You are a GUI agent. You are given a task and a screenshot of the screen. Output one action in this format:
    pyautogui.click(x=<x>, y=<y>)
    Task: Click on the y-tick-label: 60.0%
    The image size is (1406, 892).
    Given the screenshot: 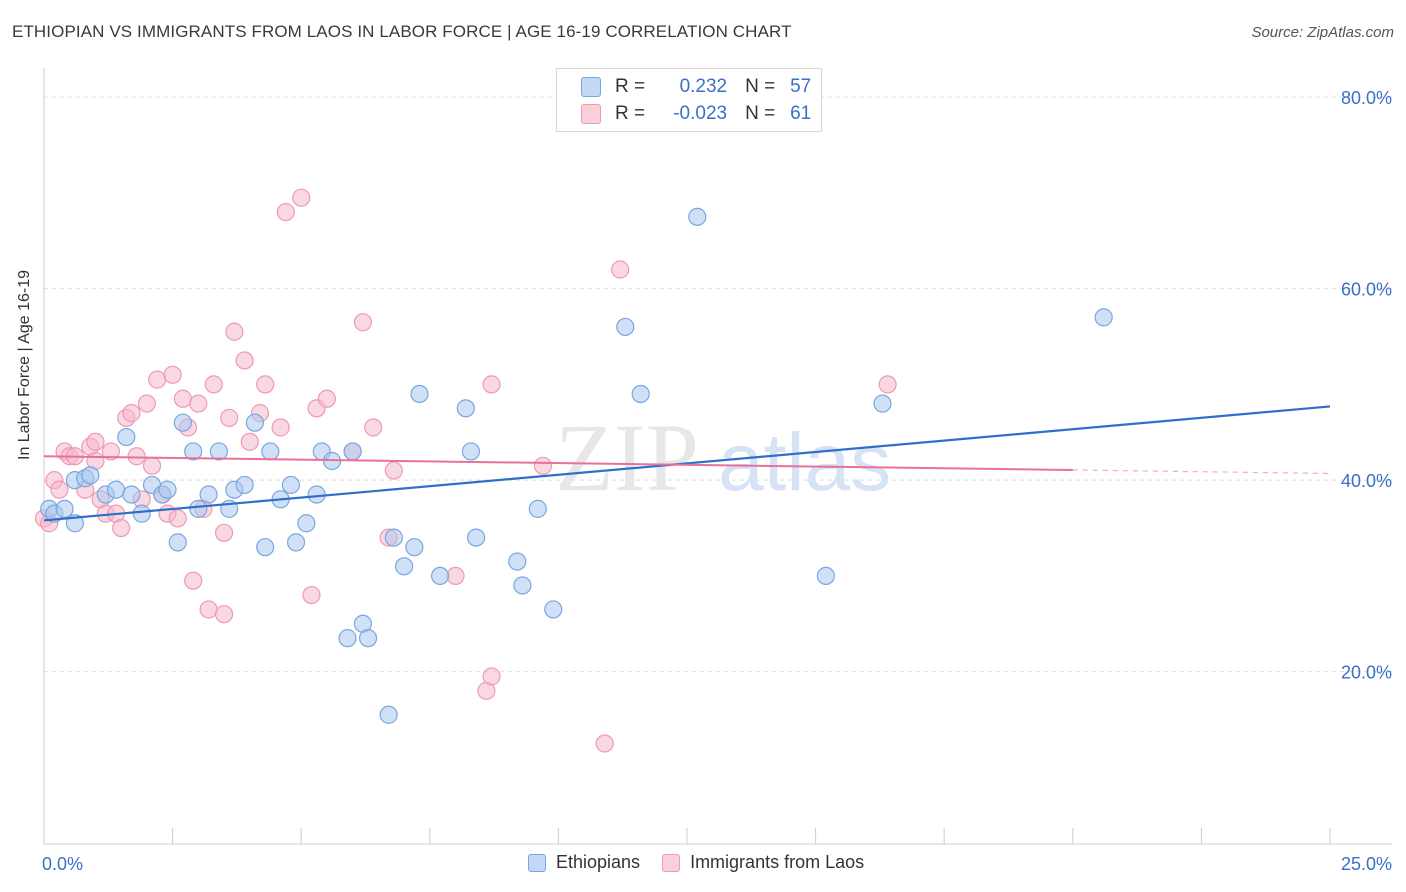 What is the action you would take?
    pyautogui.click(x=1366, y=290)
    